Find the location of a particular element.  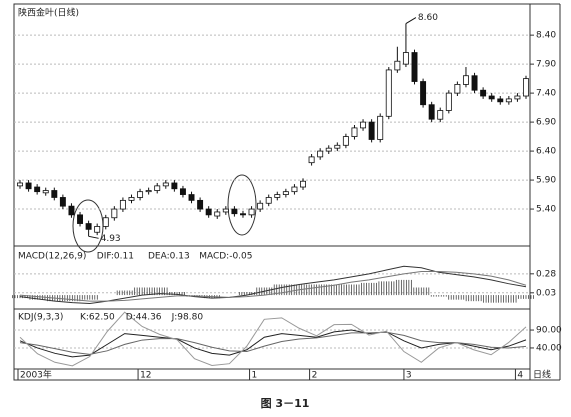

y-tick-label: 5.40 is located at coordinates (546, 210).